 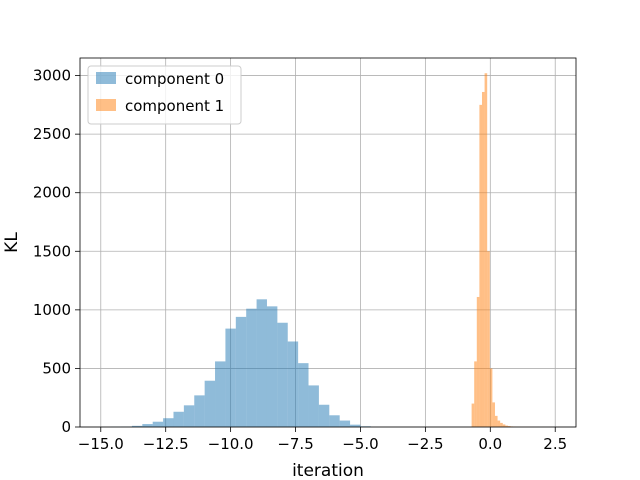 I want to click on x-tick-label: −12.5, so click(x=166, y=444).